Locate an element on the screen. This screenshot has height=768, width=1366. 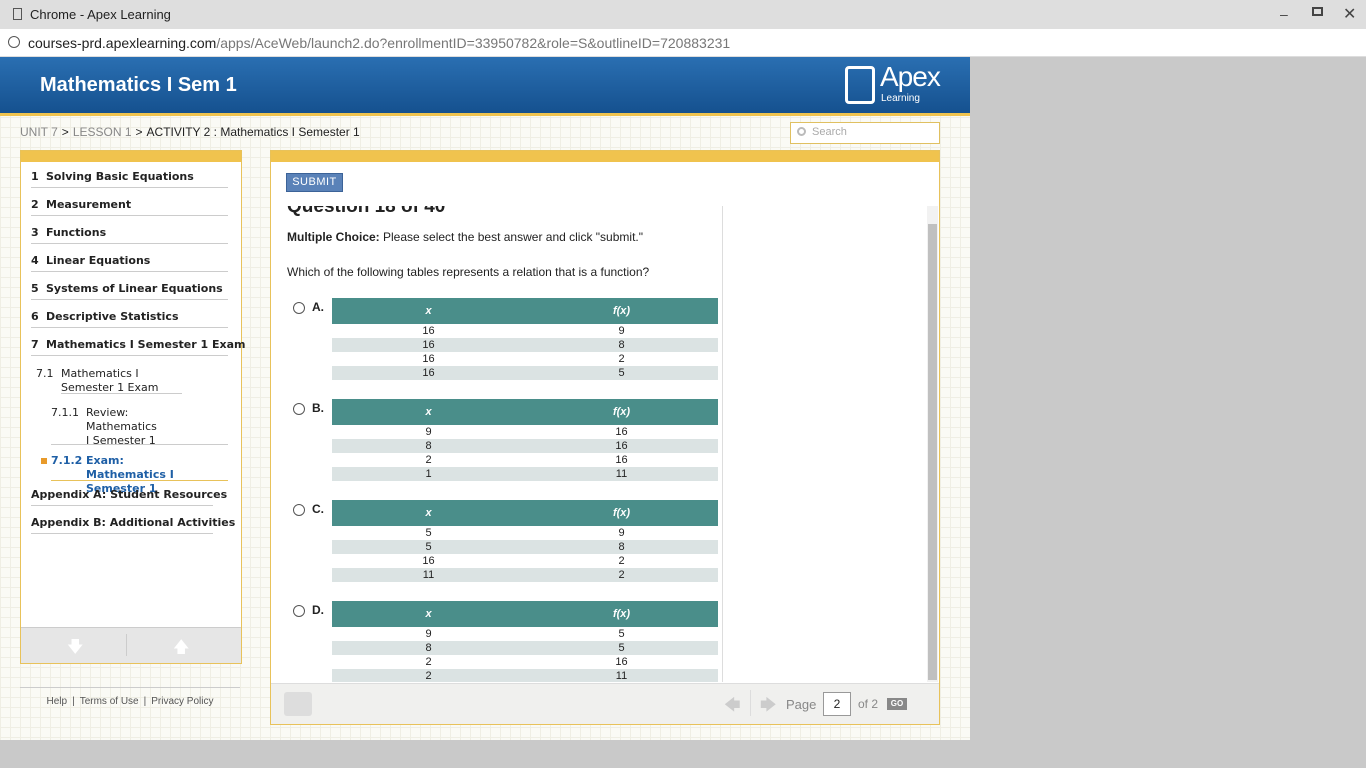
nav-number: 6 is located at coordinates (35, 316).